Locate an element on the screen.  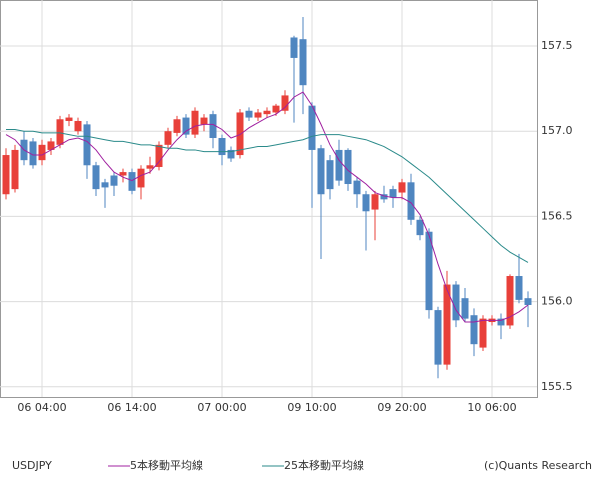
y-tick-label: 156.5 is located at coordinates (557, 215).